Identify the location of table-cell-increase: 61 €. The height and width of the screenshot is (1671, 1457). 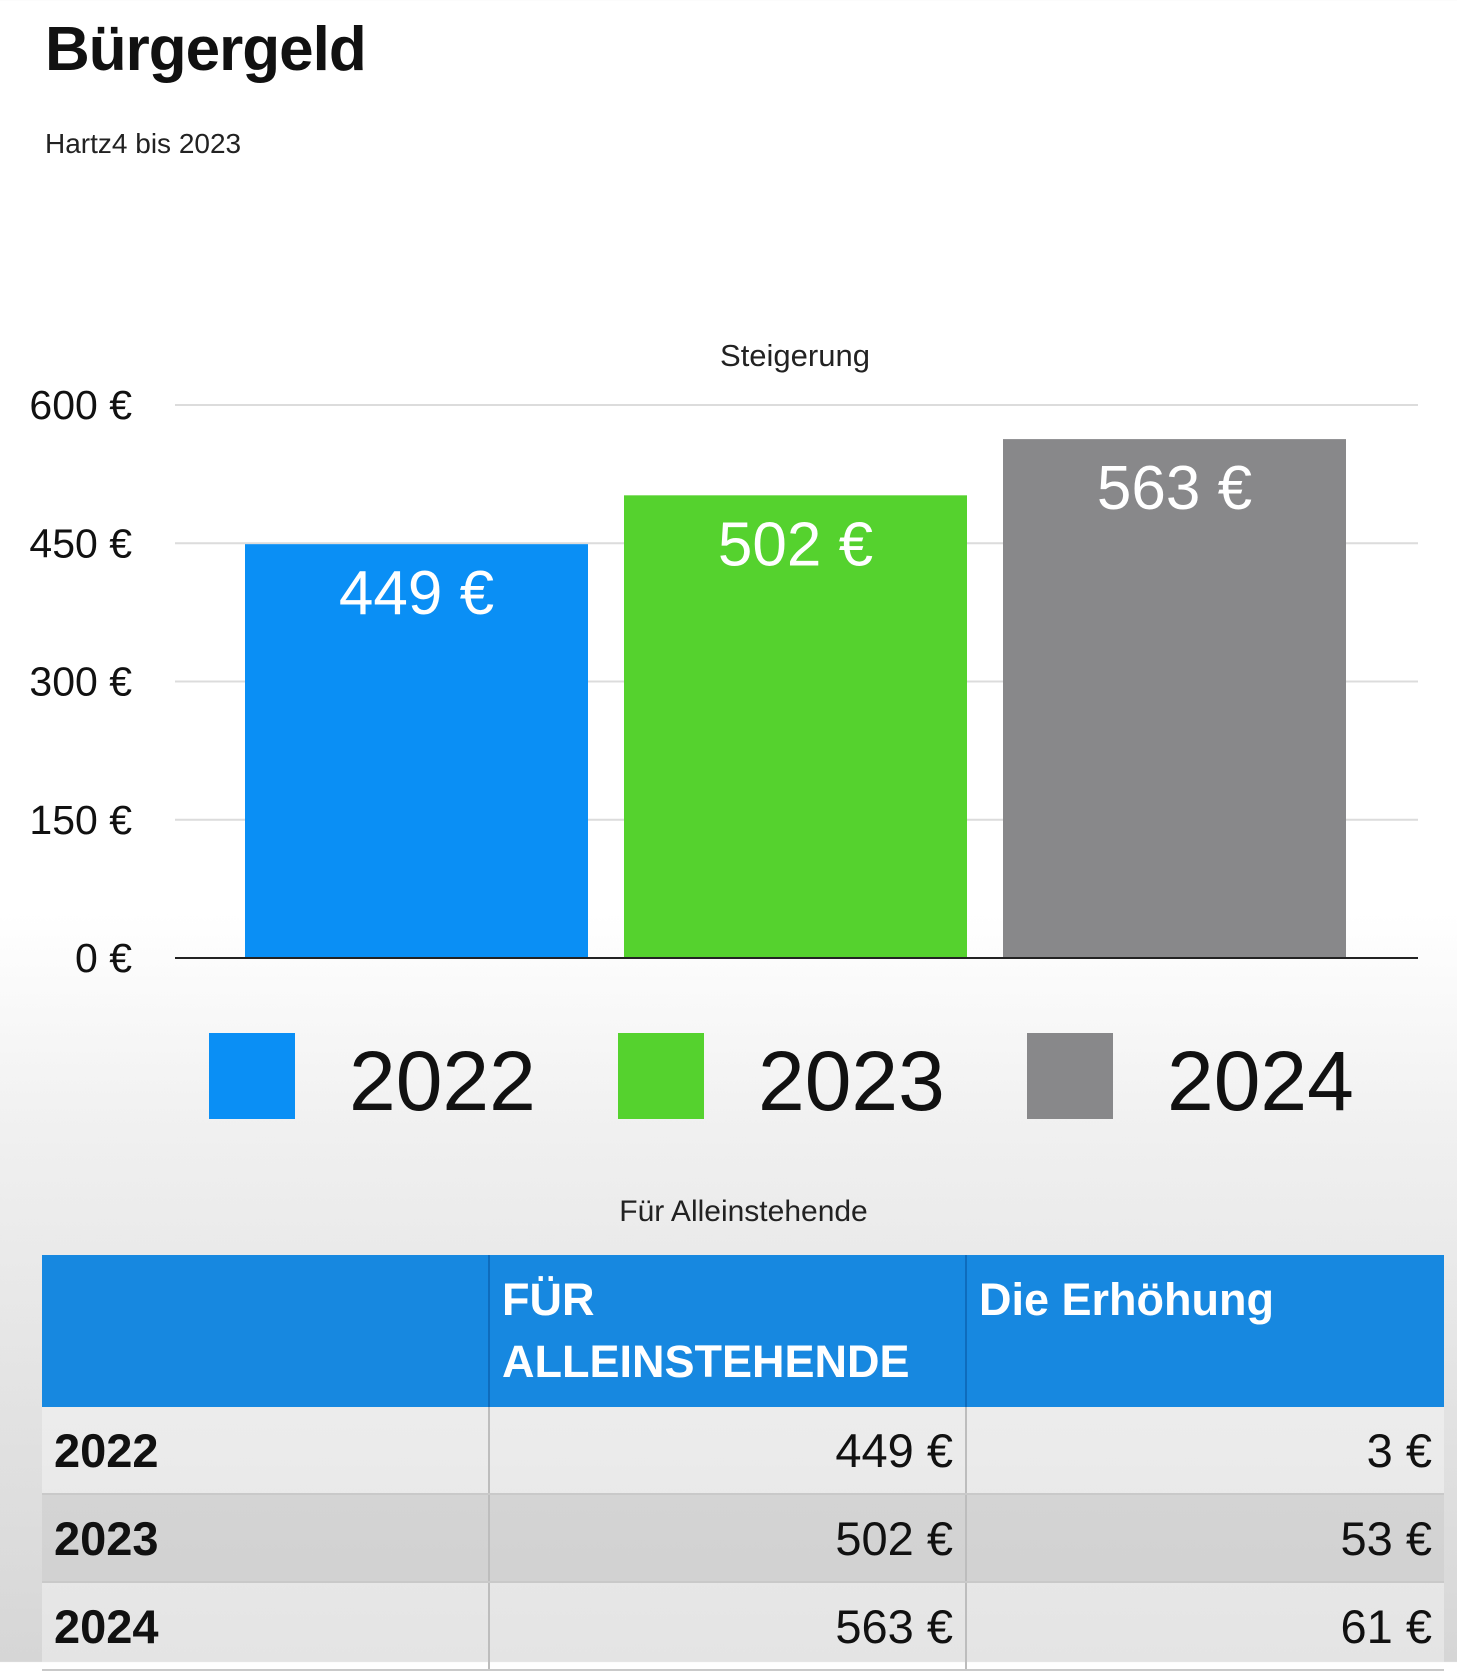
(1205, 1626).